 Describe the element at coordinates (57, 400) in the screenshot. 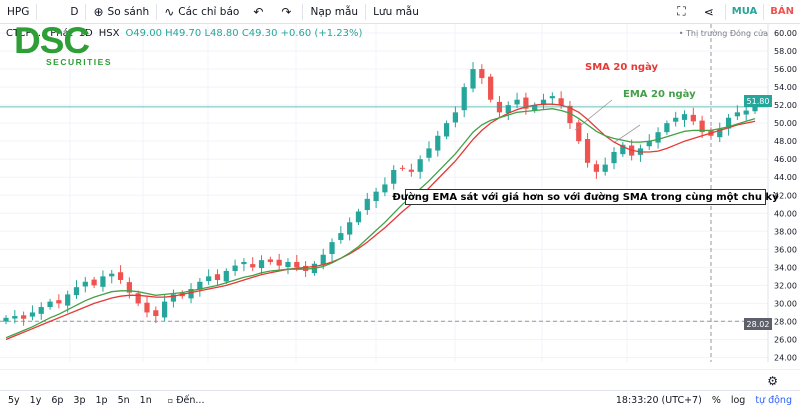

I see `range-6p: 6p` at that location.